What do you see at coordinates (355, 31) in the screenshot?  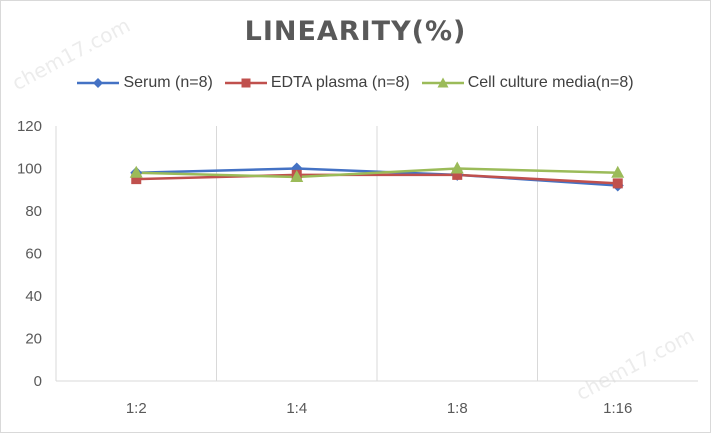 I see `chart-title: LINEARITY(%)` at bounding box center [355, 31].